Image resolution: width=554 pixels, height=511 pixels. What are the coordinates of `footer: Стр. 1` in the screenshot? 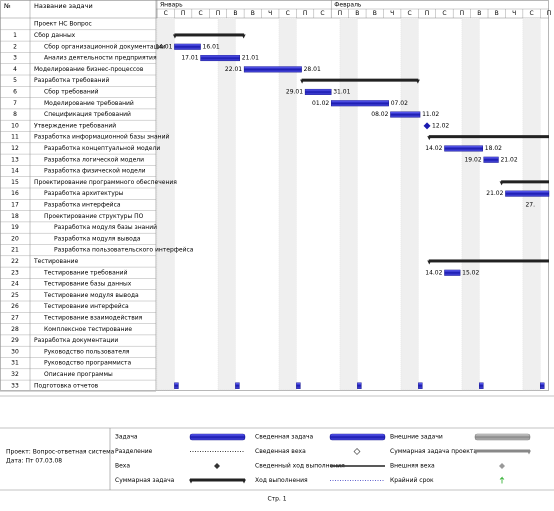 It's located at (276, 499).